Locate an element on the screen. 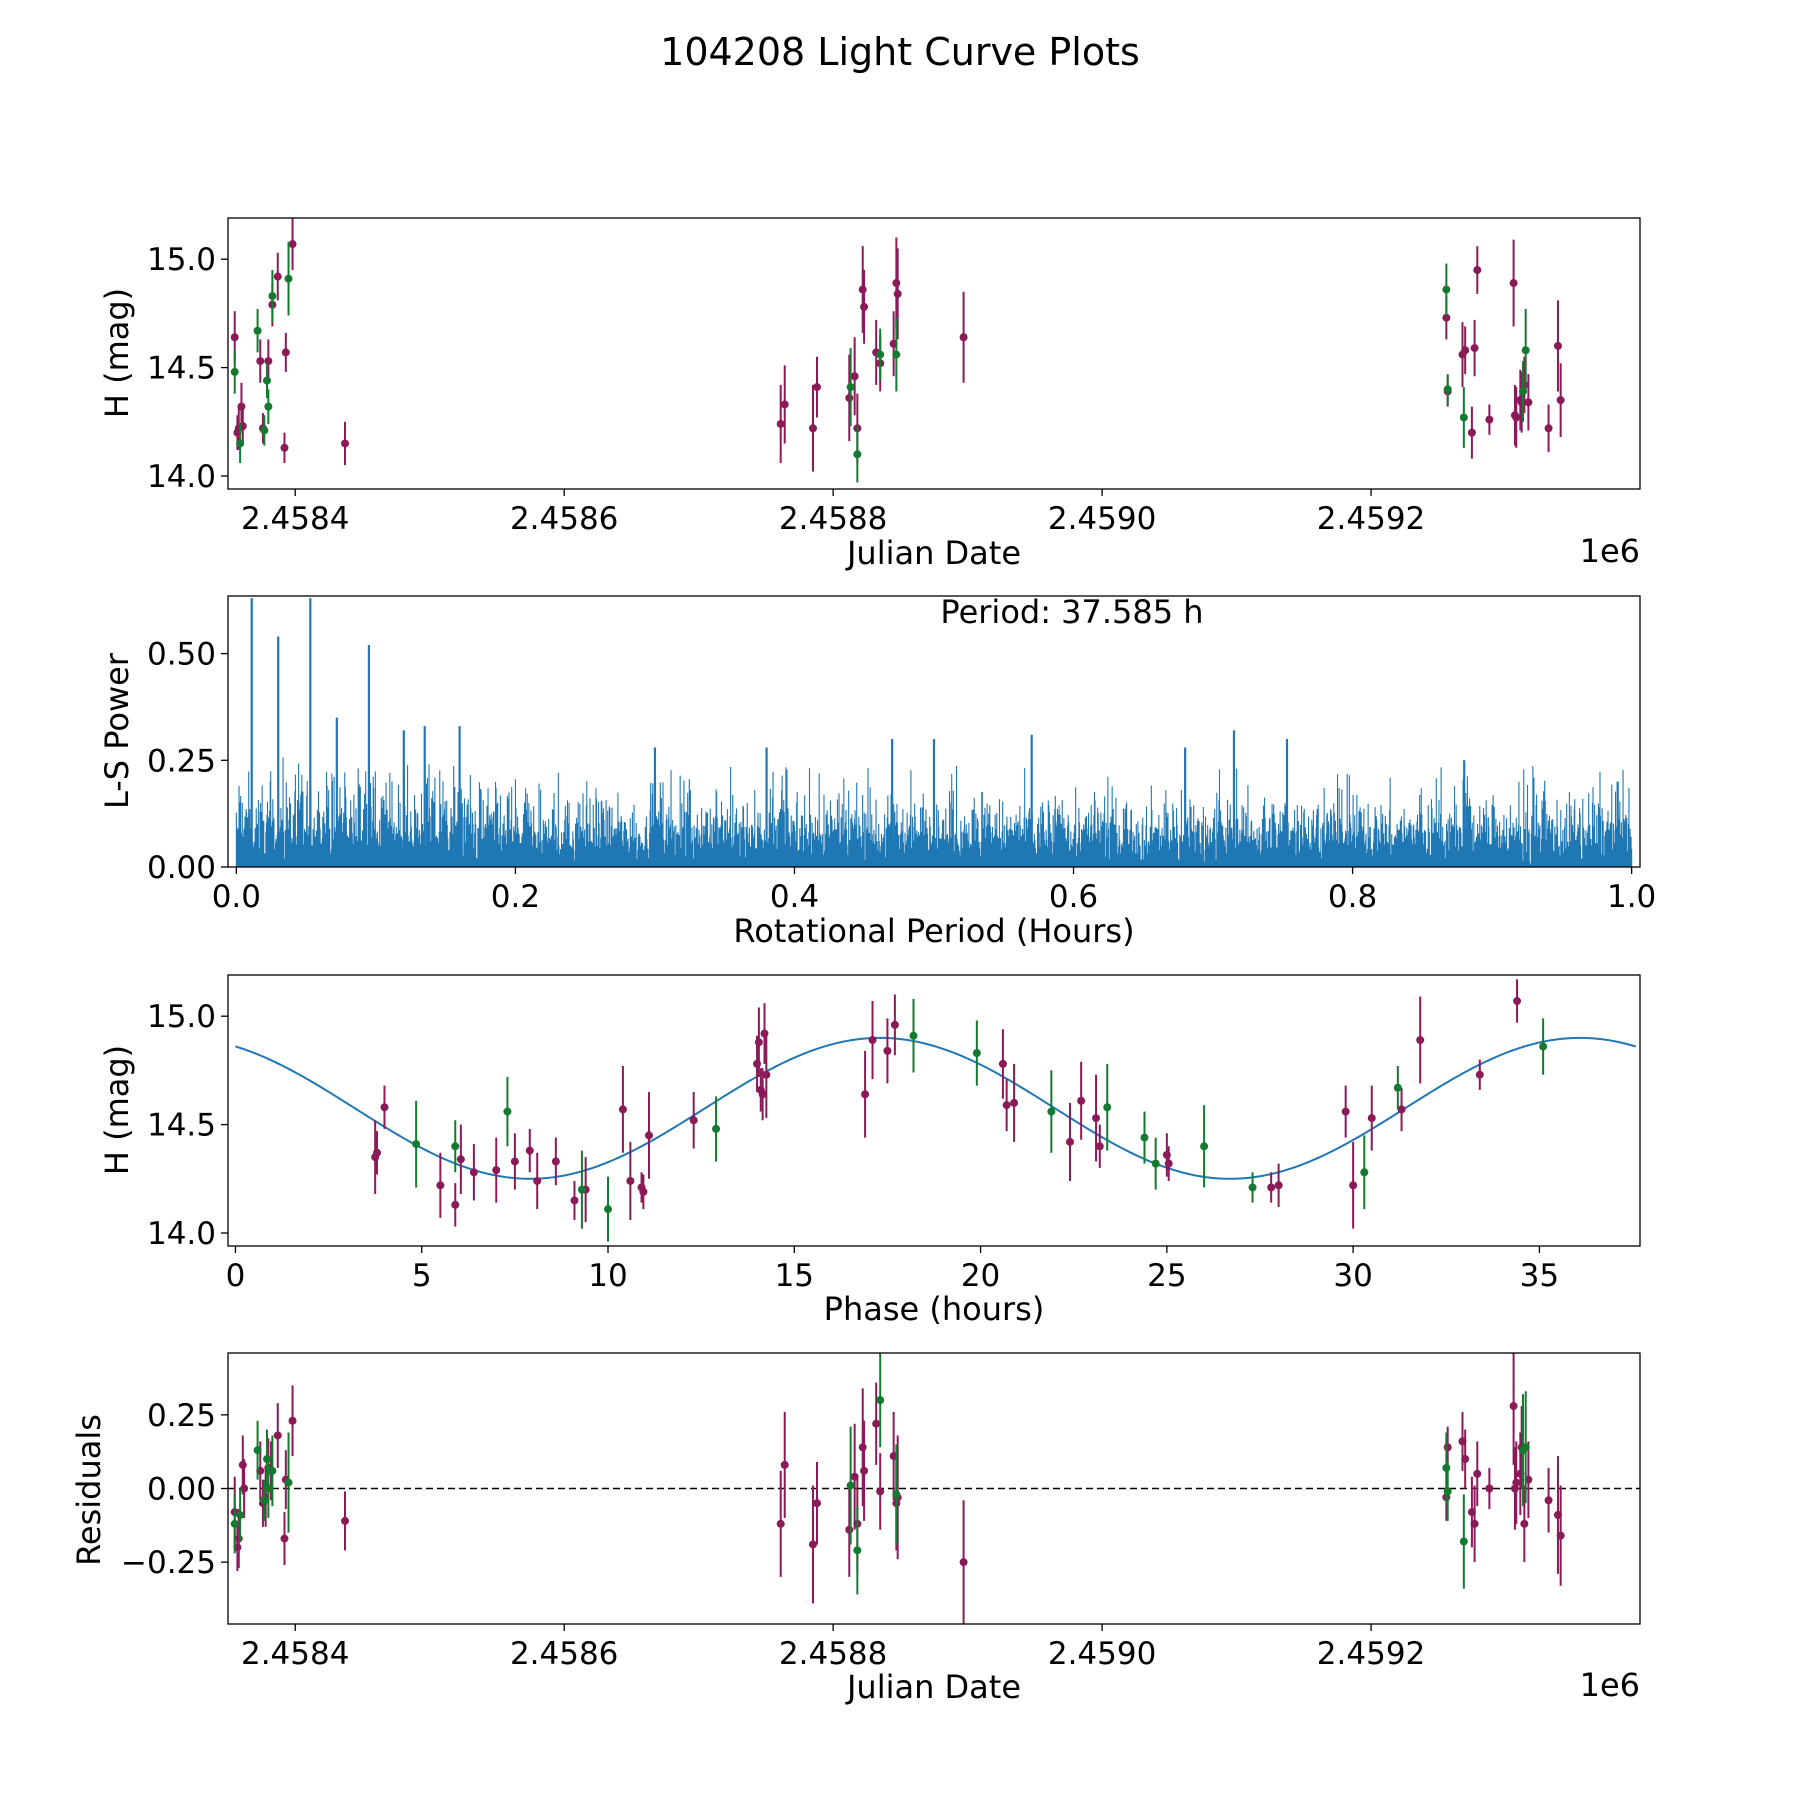 Image resolution: width=1800 pixels, height=1800 pixels. phased-curve-y-label: H (mag) is located at coordinates (117, 1110).